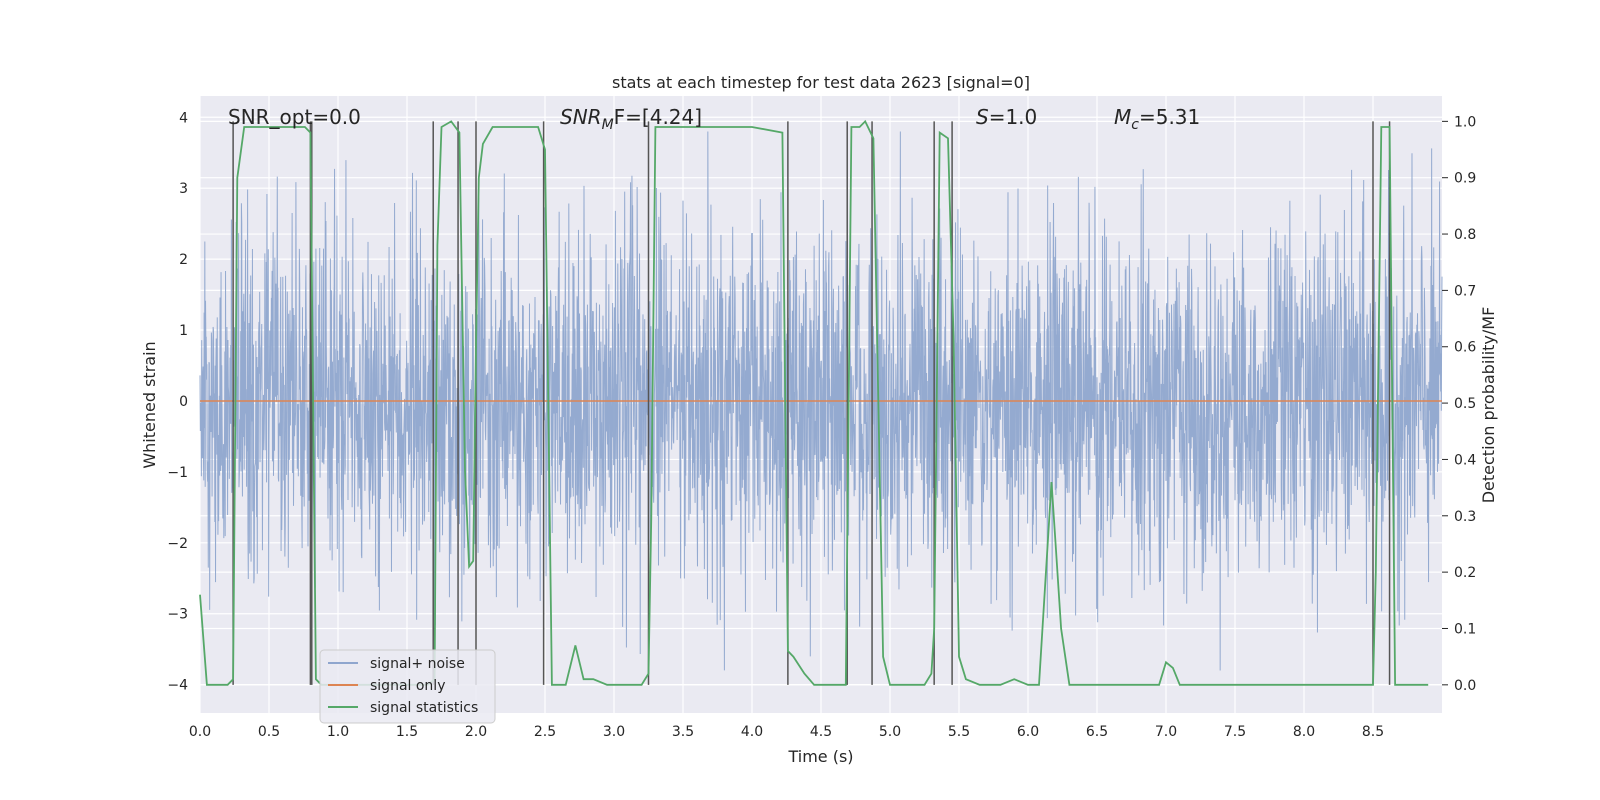 The image size is (1600, 800). Describe the element at coordinates (177, 615) in the screenshot. I see `y-left-tick-label: −3` at that location.